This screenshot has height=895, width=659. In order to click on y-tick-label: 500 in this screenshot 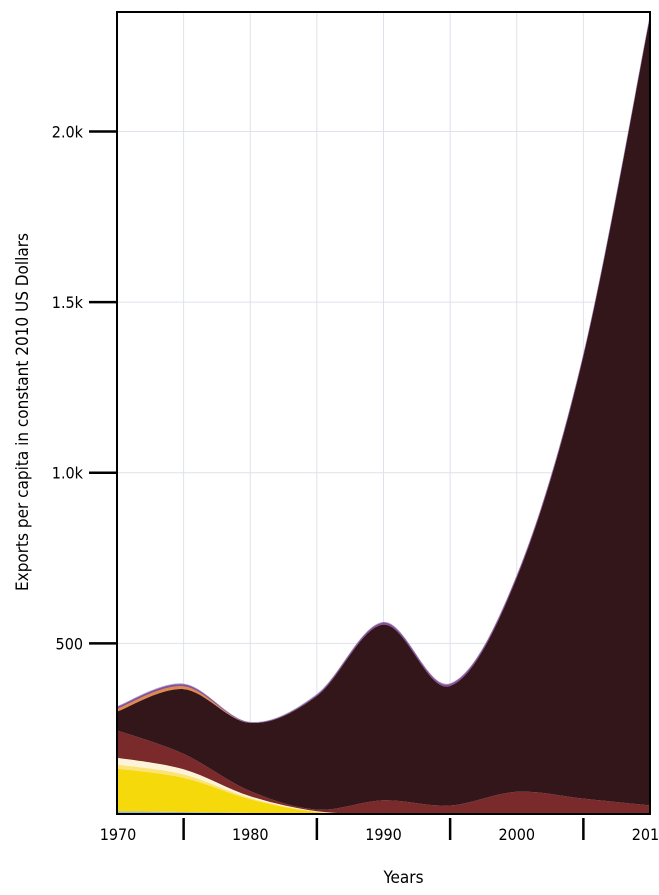, I will do `click(69, 643)`.